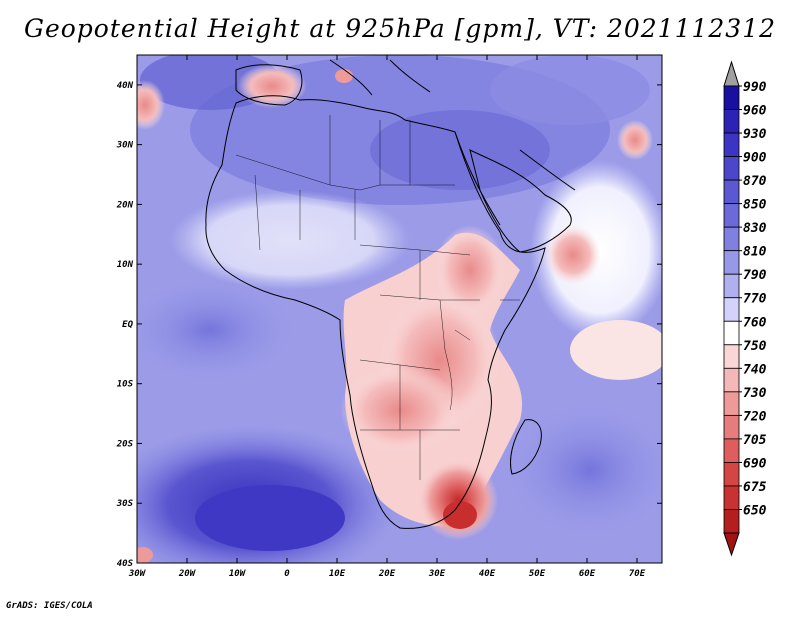  I want to click on colorbar-label: 650, so click(755, 510).